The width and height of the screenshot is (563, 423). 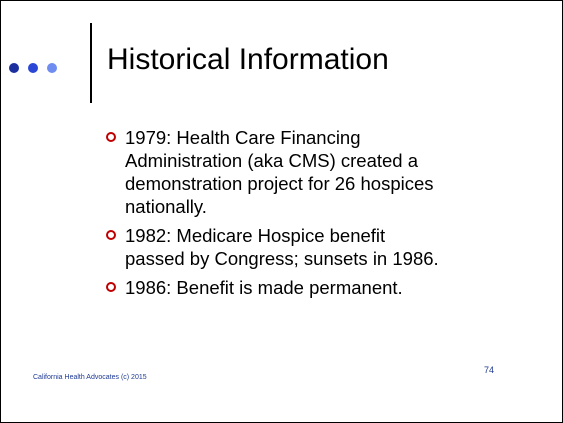 I want to click on bullet-line: 1979: Health Care Financing, so click(x=243, y=137).